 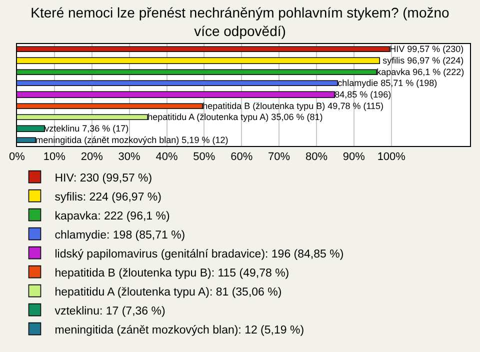 What do you see at coordinates (199, 254) in the screenshot?
I see `legend-label: lidský papilomavirus (genitální bradavice): 196 (84,85 %)` at bounding box center [199, 254].